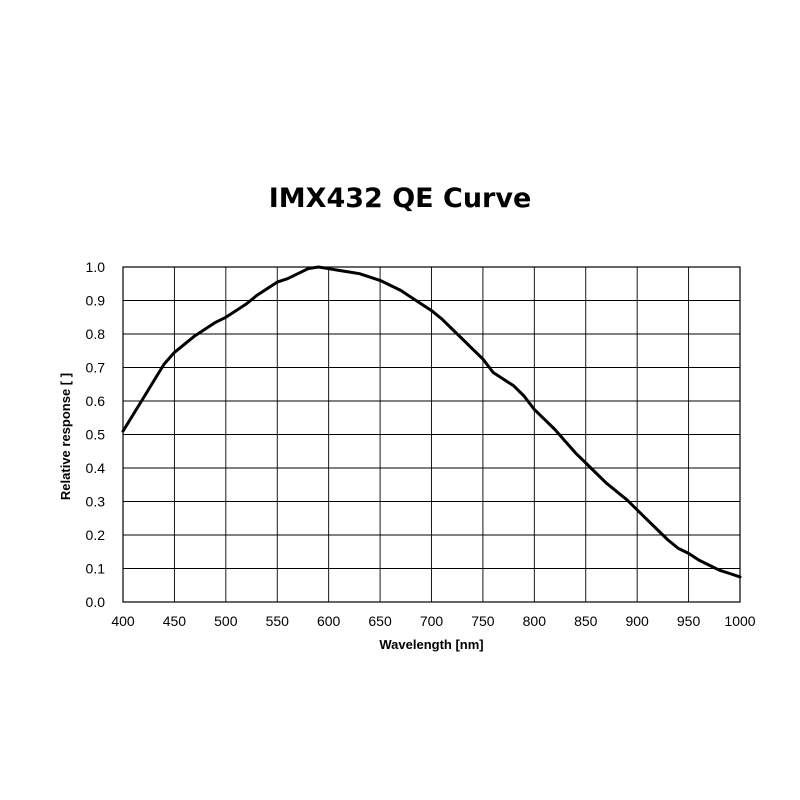  What do you see at coordinates (96, 267) in the screenshot?
I see `y-tick-label: 1.0` at bounding box center [96, 267].